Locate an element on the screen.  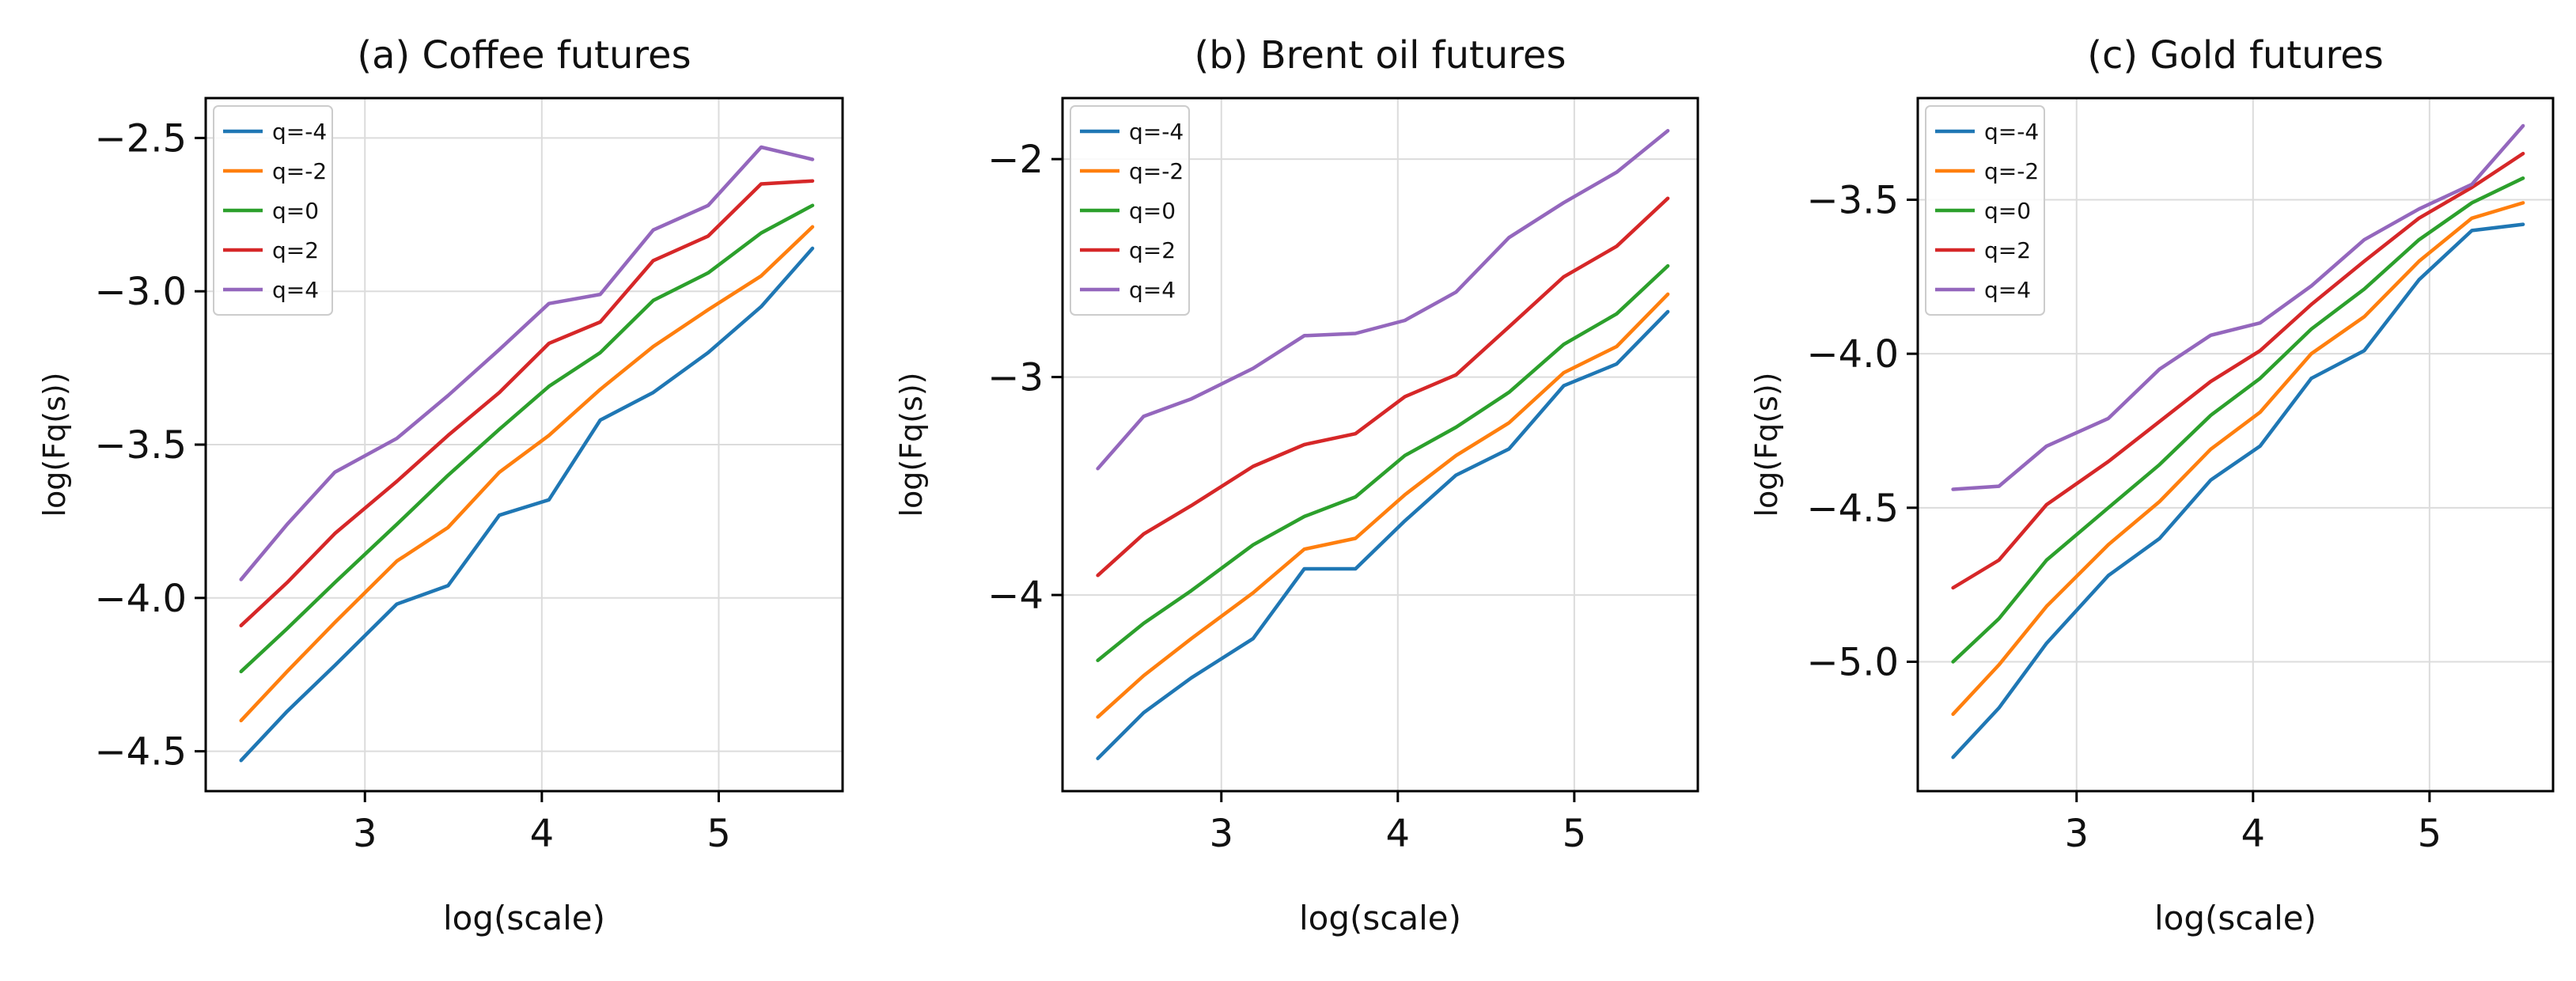
y-tick-label: −5.0 is located at coordinates (1853, 662).